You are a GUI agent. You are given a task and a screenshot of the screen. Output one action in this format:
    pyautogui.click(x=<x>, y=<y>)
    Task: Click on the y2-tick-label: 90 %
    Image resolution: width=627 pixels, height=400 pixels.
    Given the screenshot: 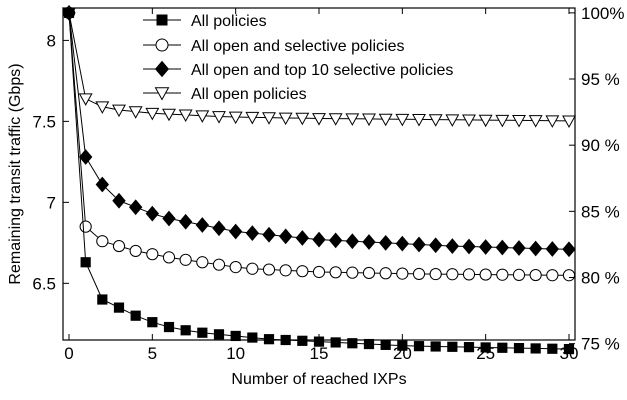 What is the action you would take?
    pyautogui.click(x=600, y=145)
    